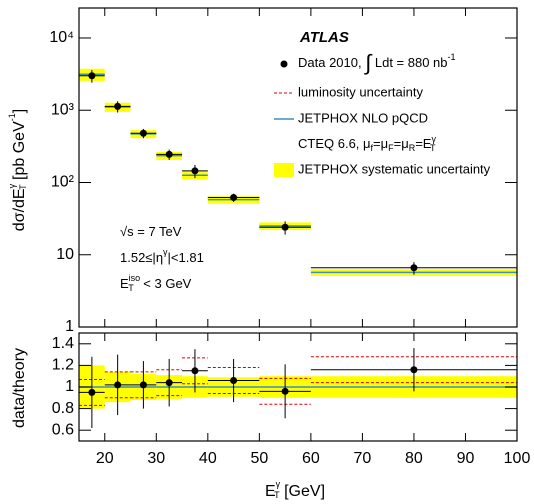 The height and width of the screenshot is (504, 534). Describe the element at coordinates (311, 458) in the screenshot. I see `x-tick-label: 60` at that location.